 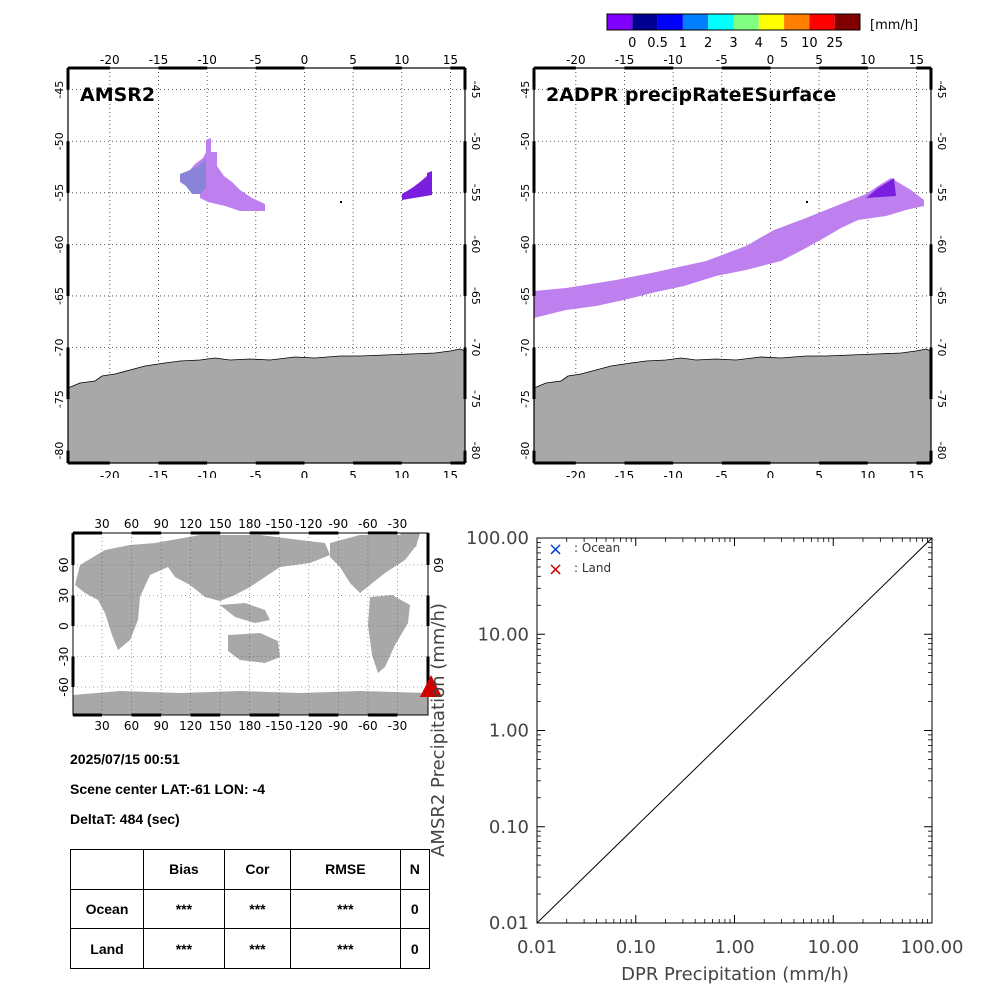 I want to click on colorbar-tick-label: 4, so click(x=759, y=43).